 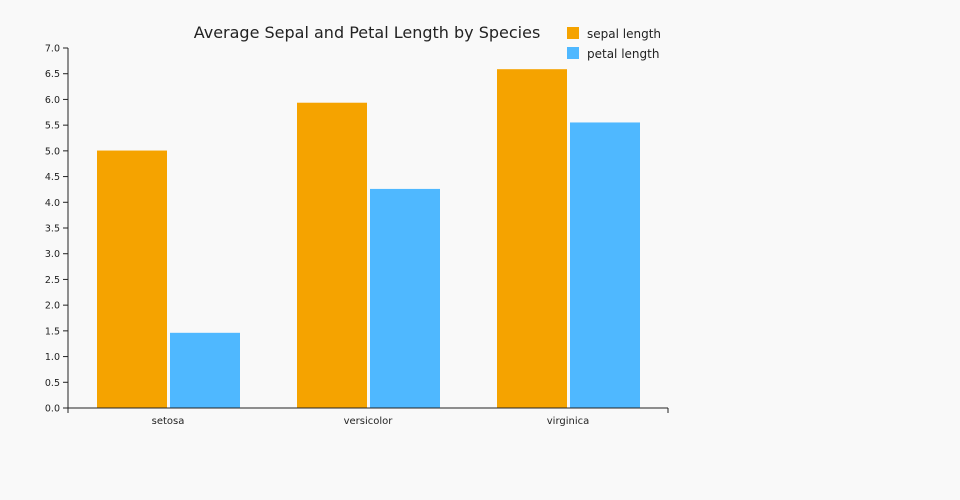 What do you see at coordinates (52, 383) in the screenshot?
I see `y-tick-label-0.5: 0.5` at bounding box center [52, 383].